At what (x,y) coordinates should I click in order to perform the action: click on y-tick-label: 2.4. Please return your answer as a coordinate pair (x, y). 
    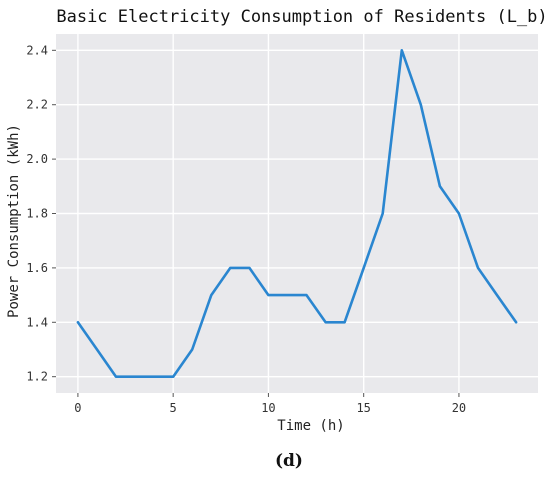
    Looking at the image, I should click on (37, 50).